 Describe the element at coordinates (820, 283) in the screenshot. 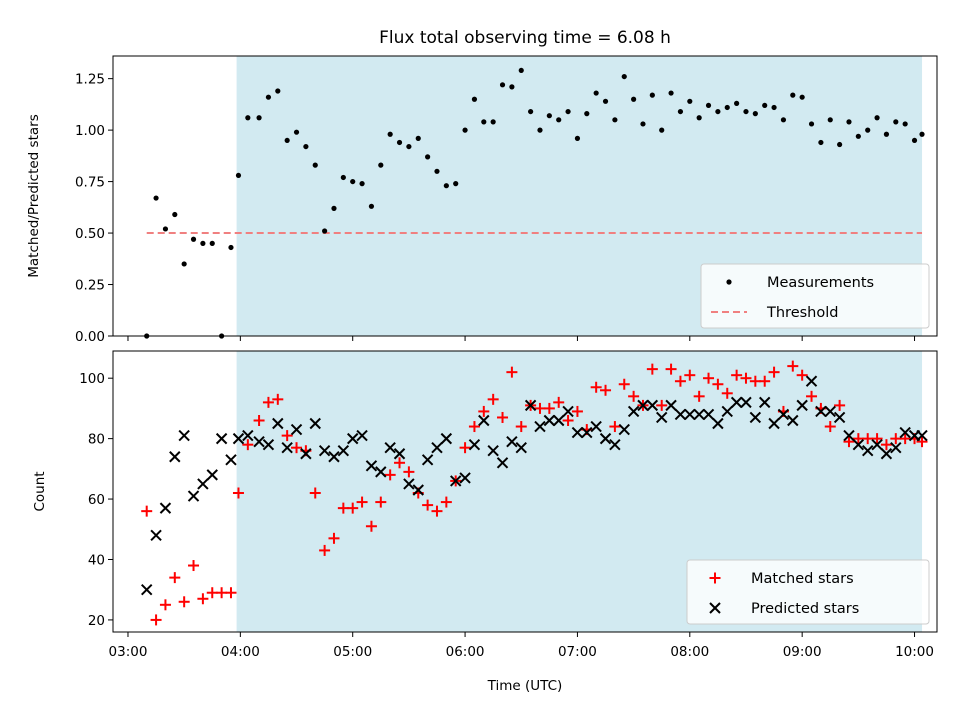

I see `legend-measurements-label: Measurements` at that location.